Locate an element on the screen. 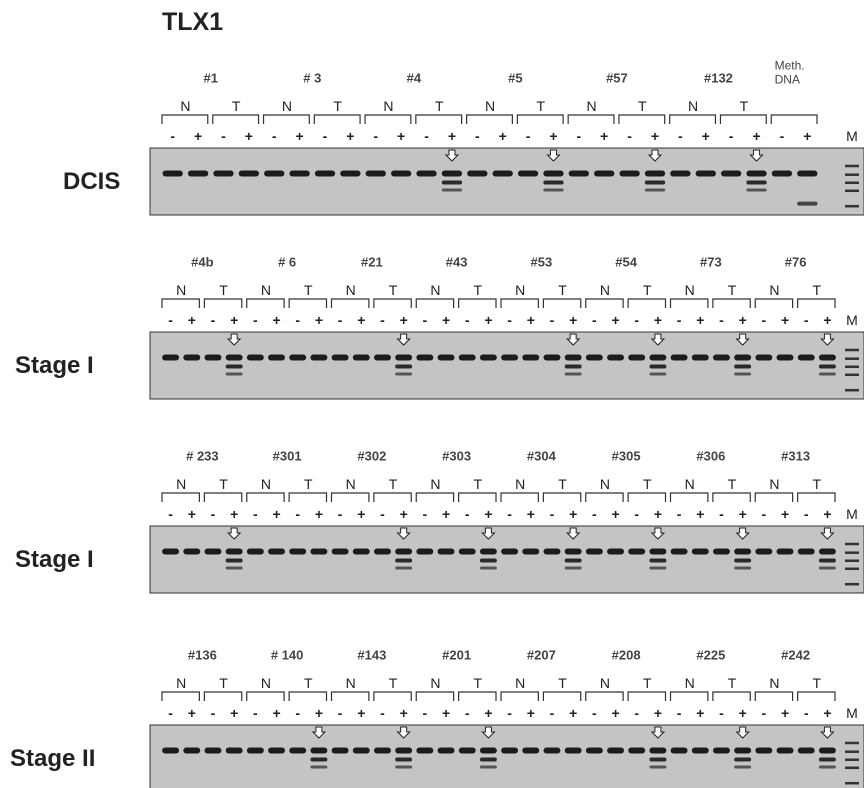 This screenshot has height=788, width=864. sample-id: #4b is located at coordinates (202, 262).